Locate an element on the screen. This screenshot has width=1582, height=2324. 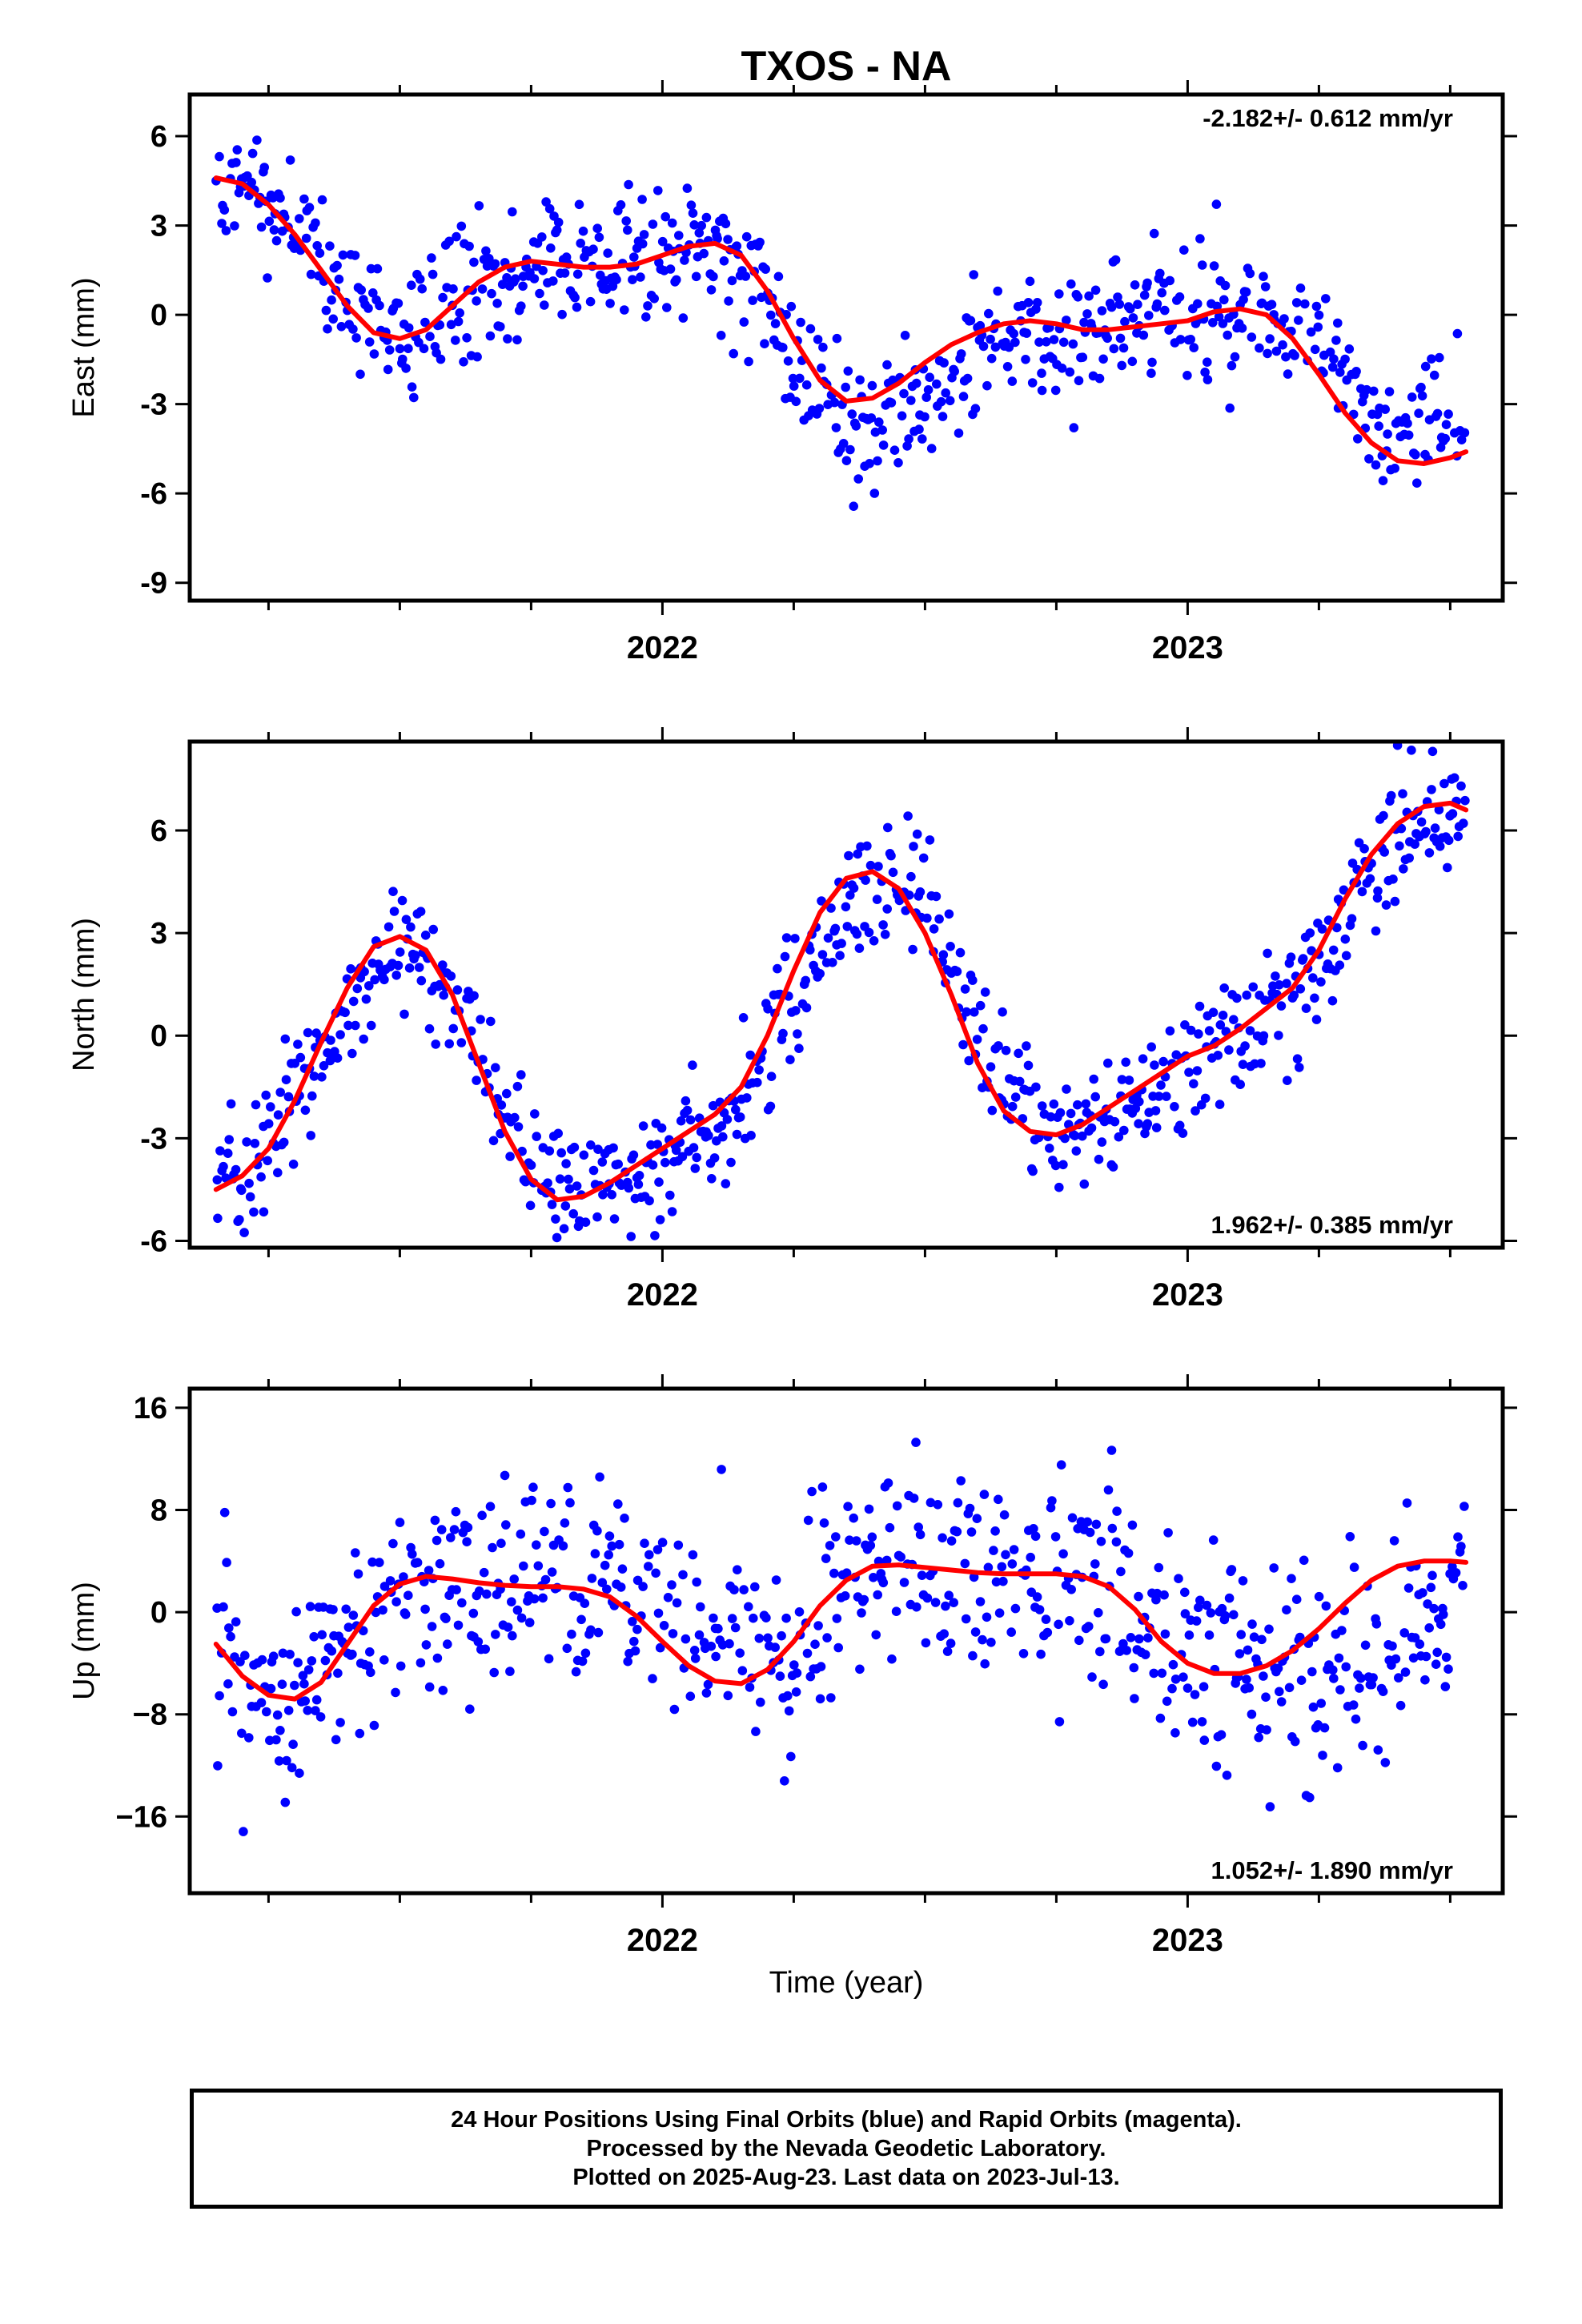
chart-title: TXOS - NA is located at coordinates (847, 66).